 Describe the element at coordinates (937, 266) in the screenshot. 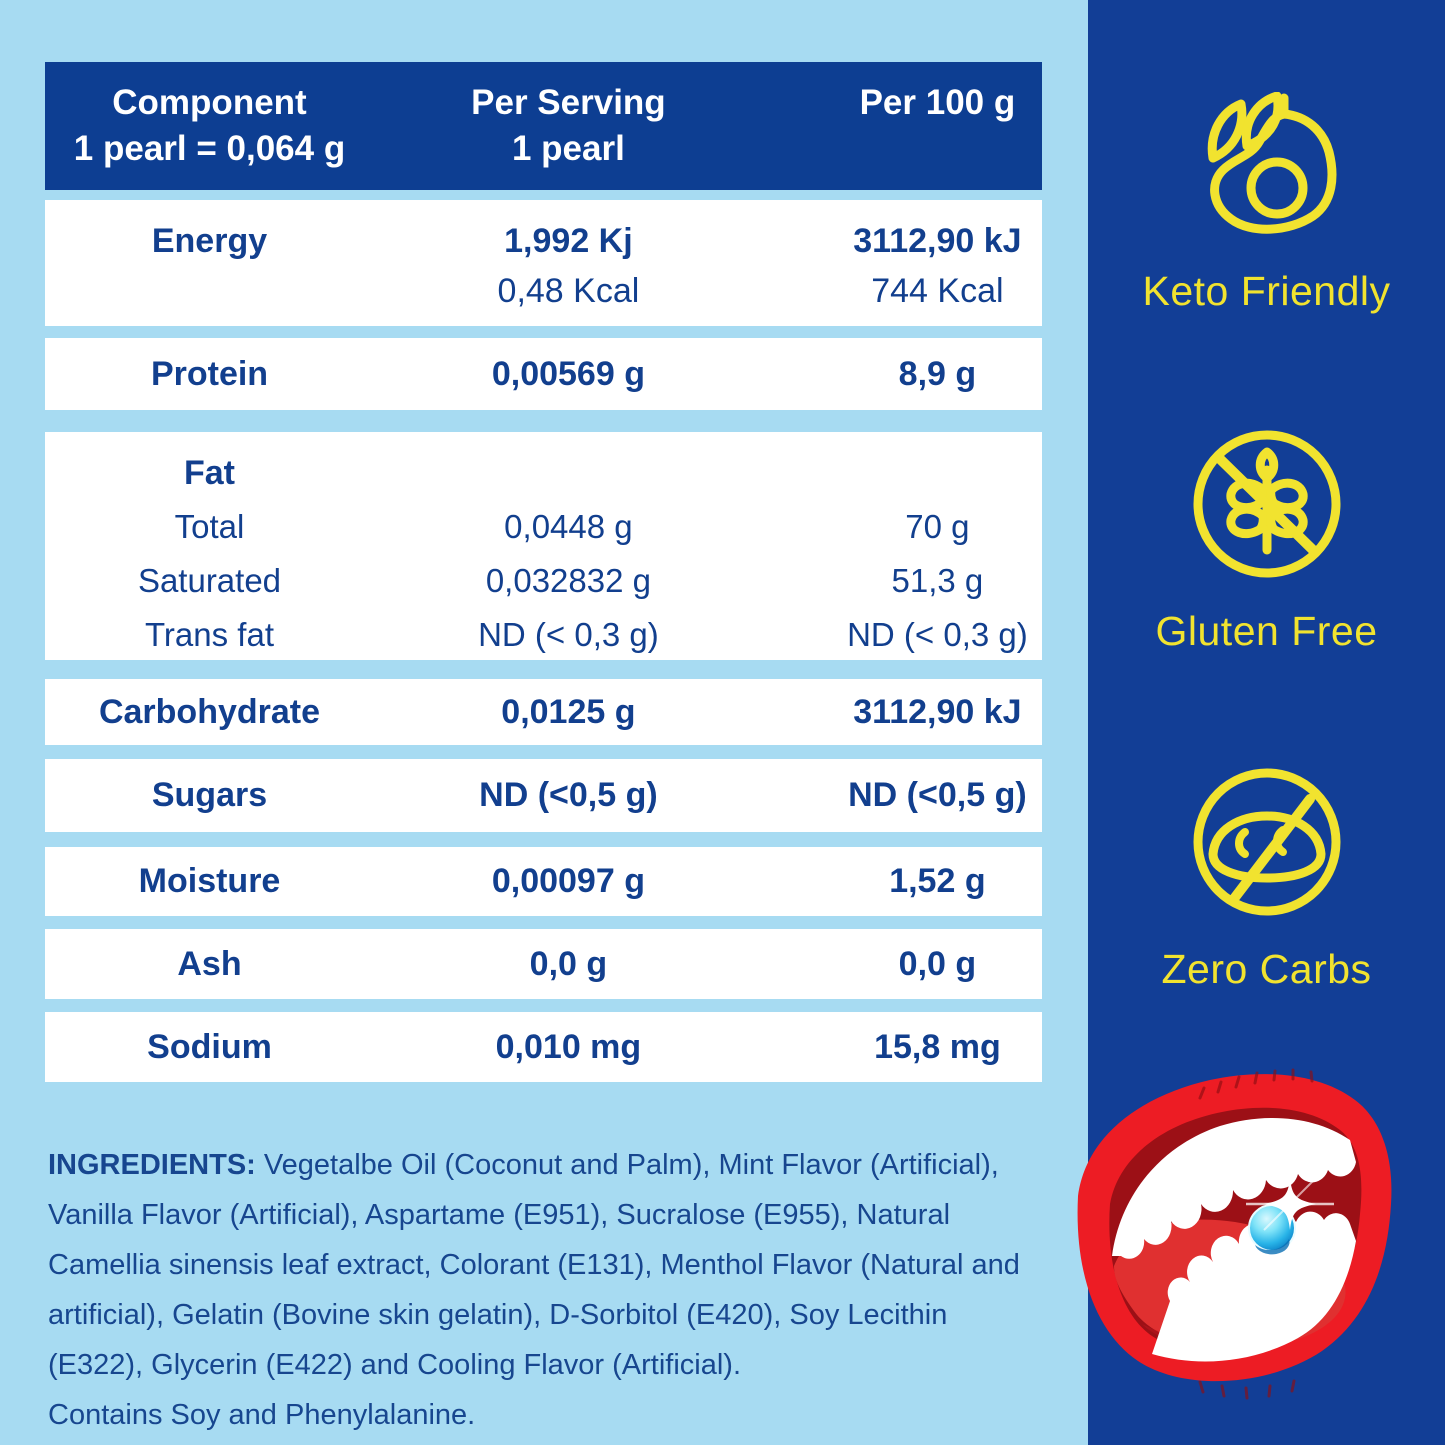

I see `energy-per100: 3112,90 kJ 744 Kcal` at that location.